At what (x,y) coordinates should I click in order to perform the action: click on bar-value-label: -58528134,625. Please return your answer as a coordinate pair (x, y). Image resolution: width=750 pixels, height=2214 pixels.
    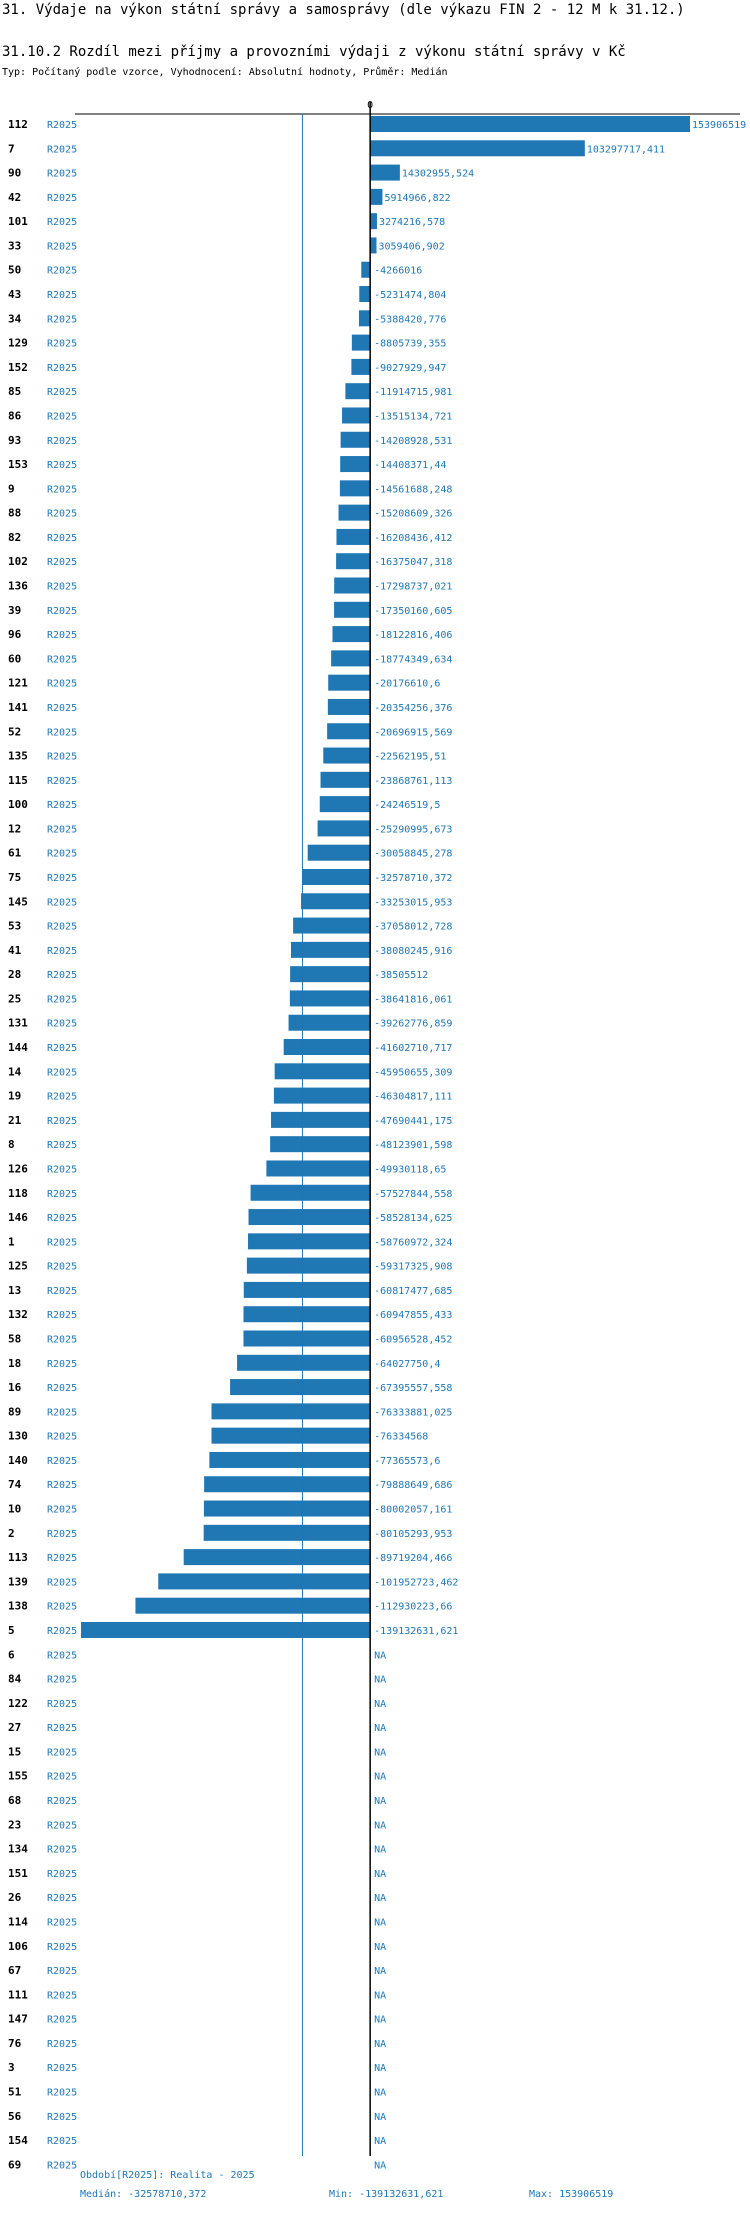
    Looking at the image, I should click on (413, 1218).